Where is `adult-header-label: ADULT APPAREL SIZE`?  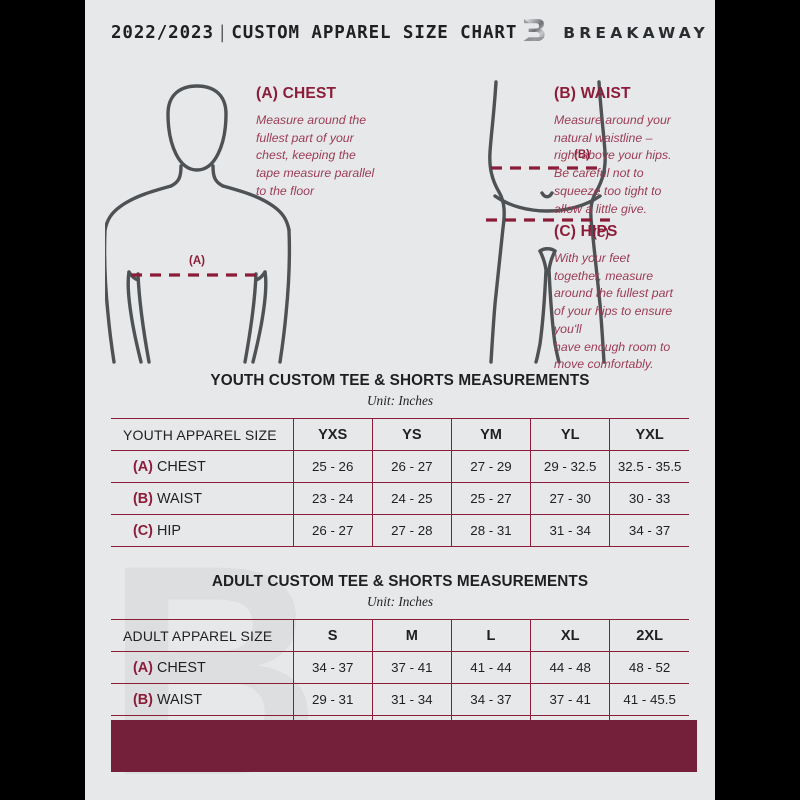
adult-header-label: ADULT APPAREL SIZE is located at coordinates (202, 635).